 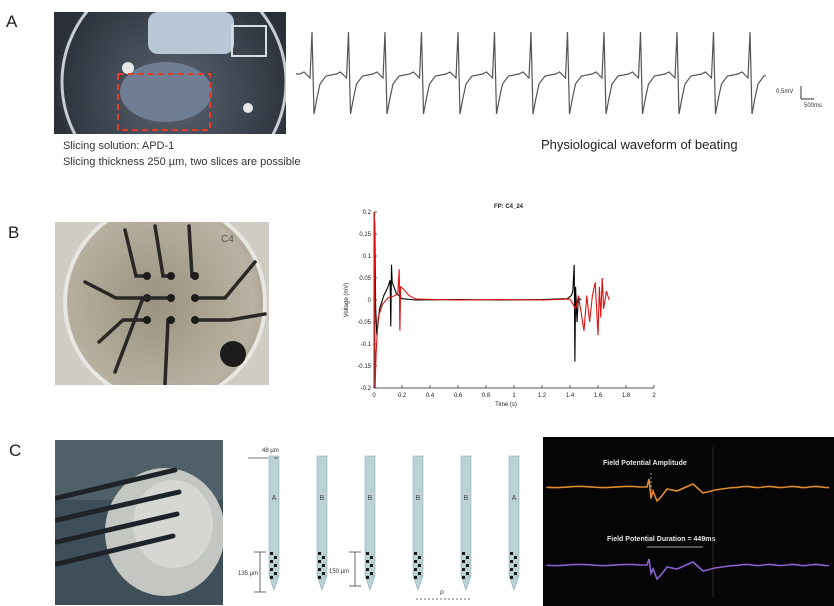 What do you see at coordinates (654, 396) in the screenshot?
I see `x-tick-label: 2` at bounding box center [654, 396].